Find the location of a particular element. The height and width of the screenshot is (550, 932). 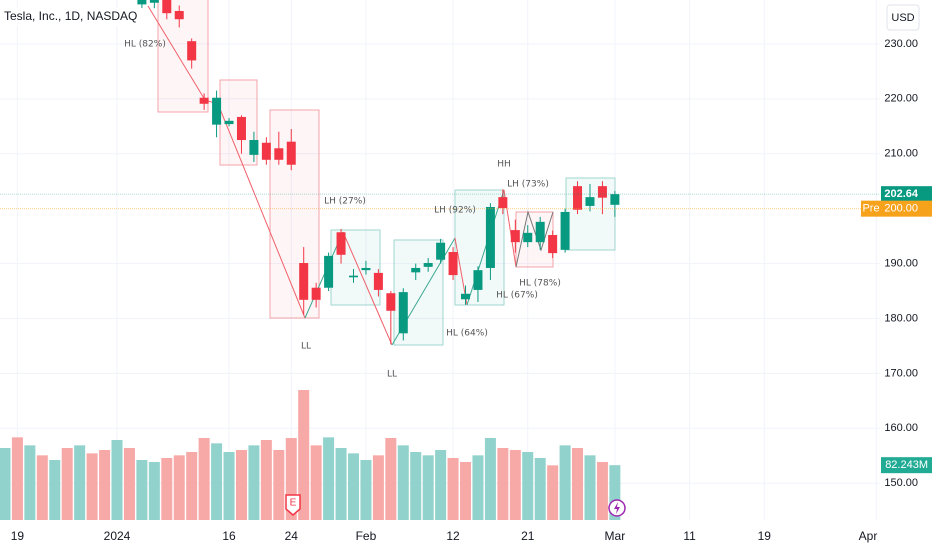

earnings-letter: E is located at coordinates (293, 503).